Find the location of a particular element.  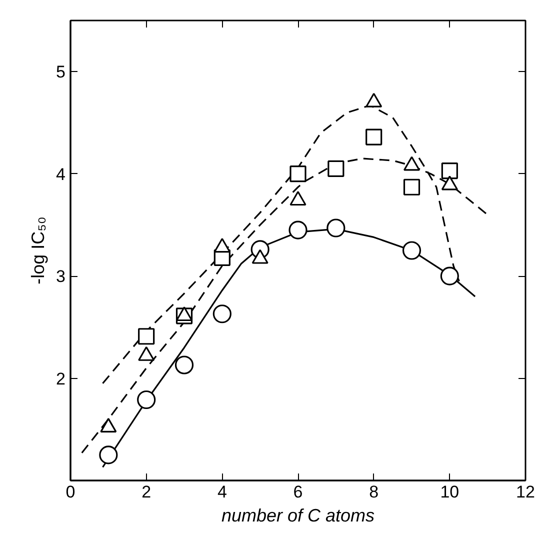

x-tick-label: 6 is located at coordinates (298, 492).